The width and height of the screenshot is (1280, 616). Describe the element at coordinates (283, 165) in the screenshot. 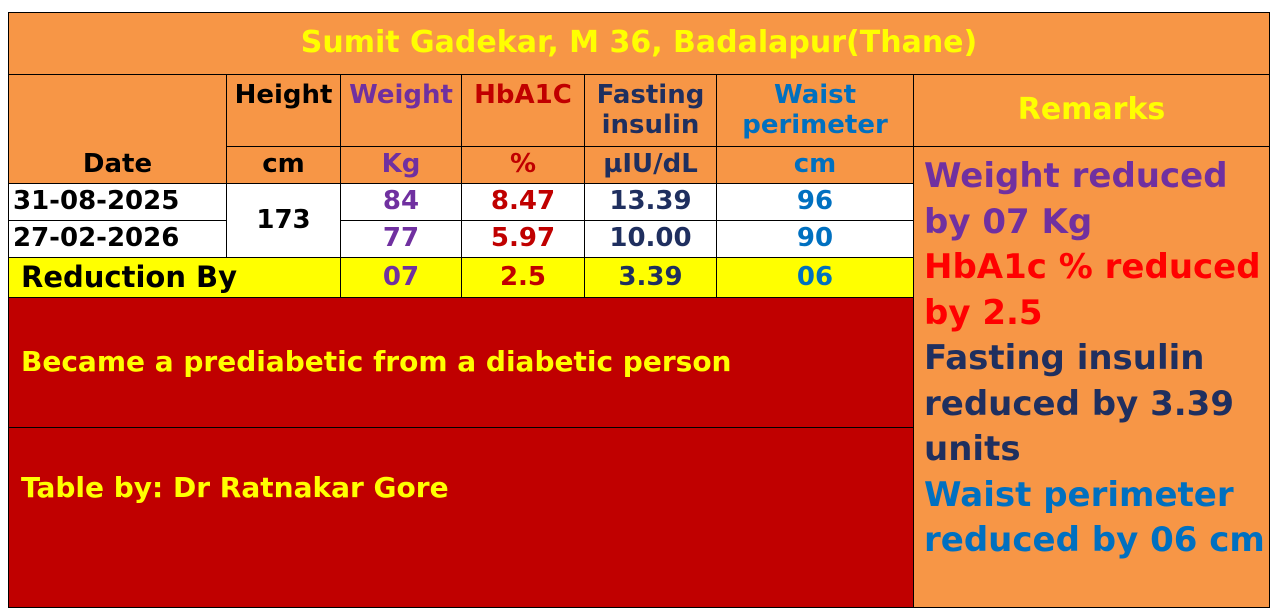

I see `unit-height: cm` at that location.